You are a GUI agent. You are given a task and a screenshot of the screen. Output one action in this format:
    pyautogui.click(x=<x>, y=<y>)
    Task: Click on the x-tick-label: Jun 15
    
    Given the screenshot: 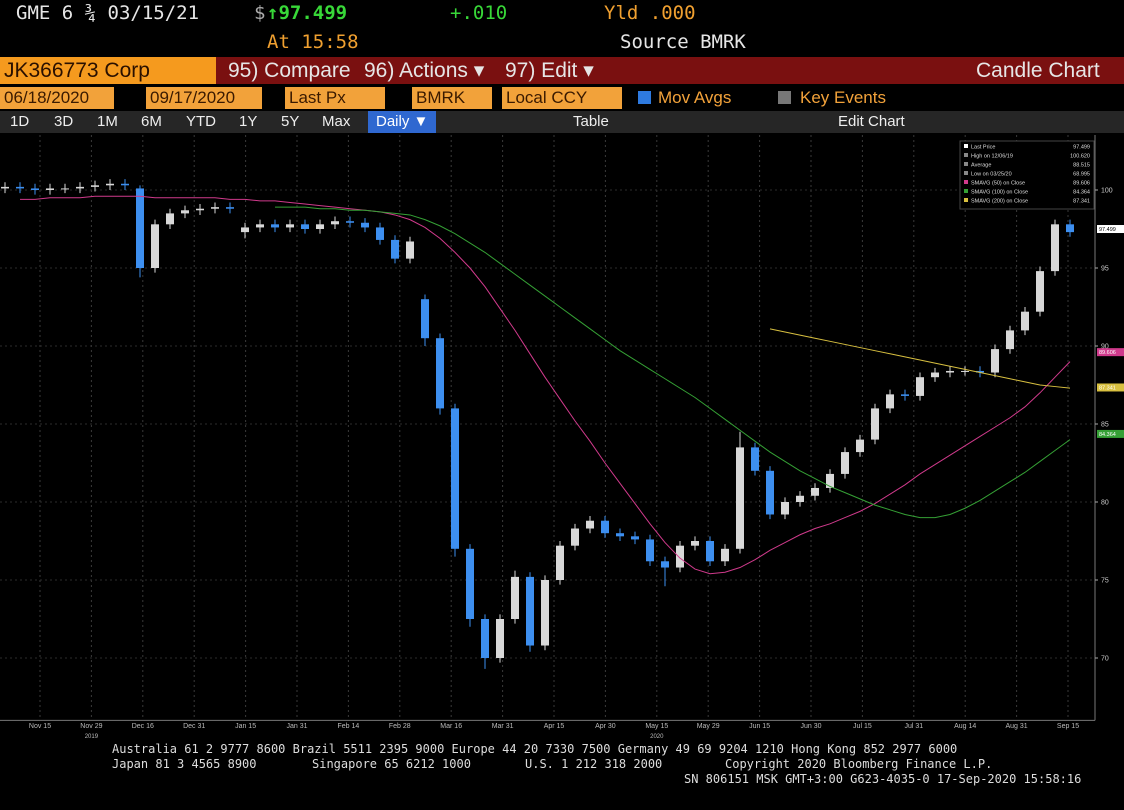 What is the action you would take?
    pyautogui.click(x=759, y=726)
    